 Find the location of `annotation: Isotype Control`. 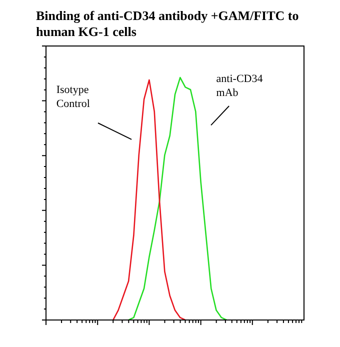

annotation: Isotype Control is located at coordinates (73, 97).